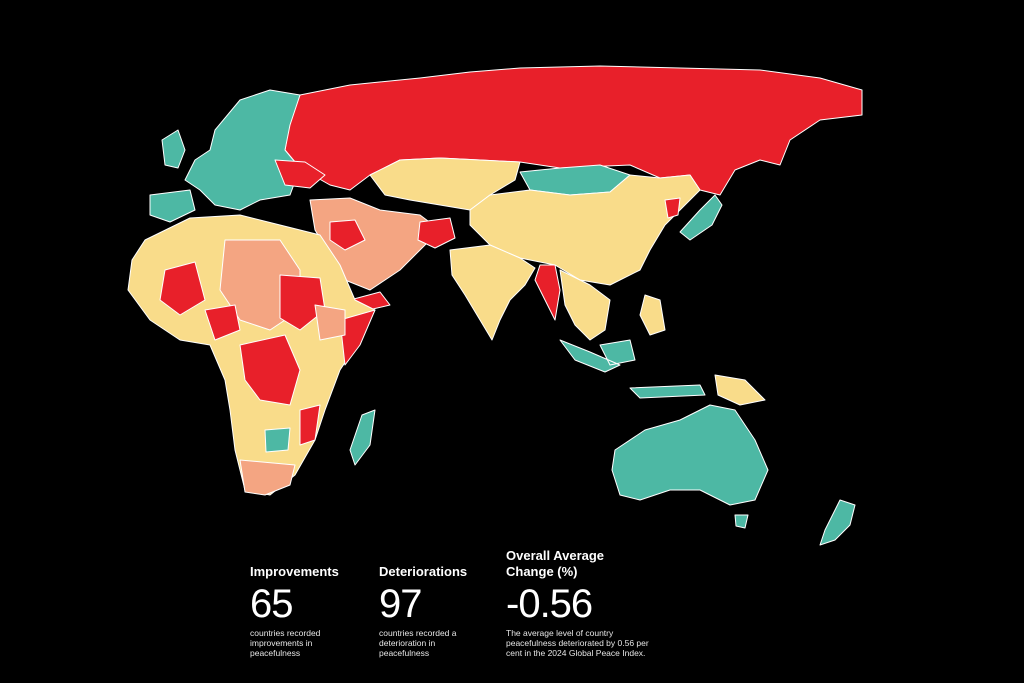 This screenshot has height=683, width=1024. I want to click on india, so click(492, 292).